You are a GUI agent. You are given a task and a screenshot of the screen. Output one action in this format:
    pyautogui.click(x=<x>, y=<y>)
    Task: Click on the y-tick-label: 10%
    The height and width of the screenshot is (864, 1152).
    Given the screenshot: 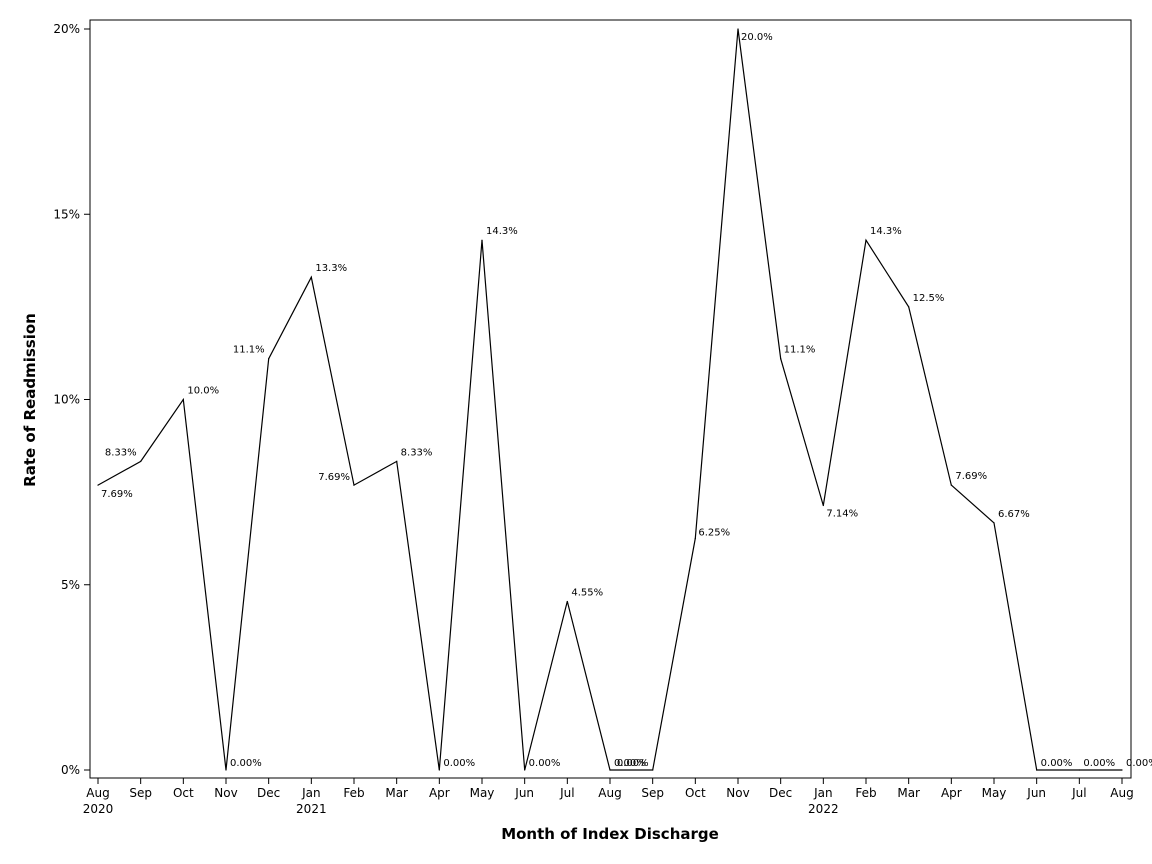 What is the action you would take?
    pyautogui.click(x=66, y=400)
    